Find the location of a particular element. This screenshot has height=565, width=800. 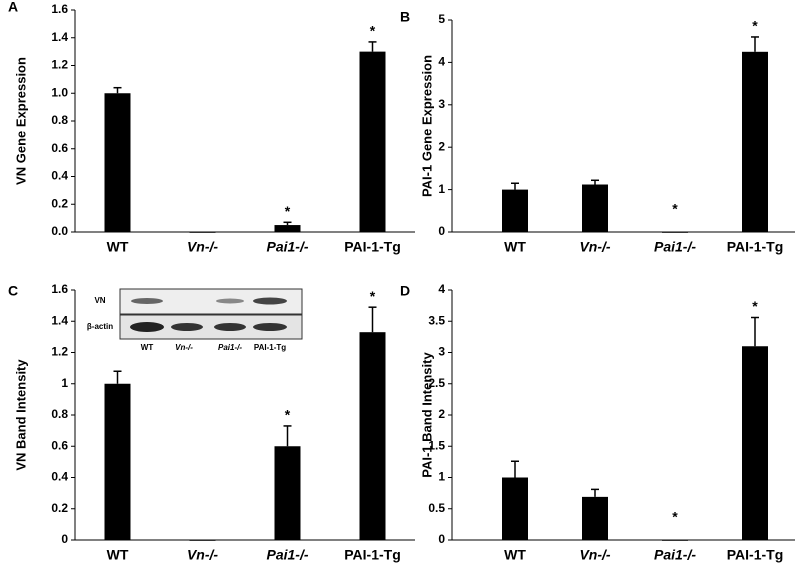

blot-lane-label: Pai1-/- is located at coordinates (230, 347).